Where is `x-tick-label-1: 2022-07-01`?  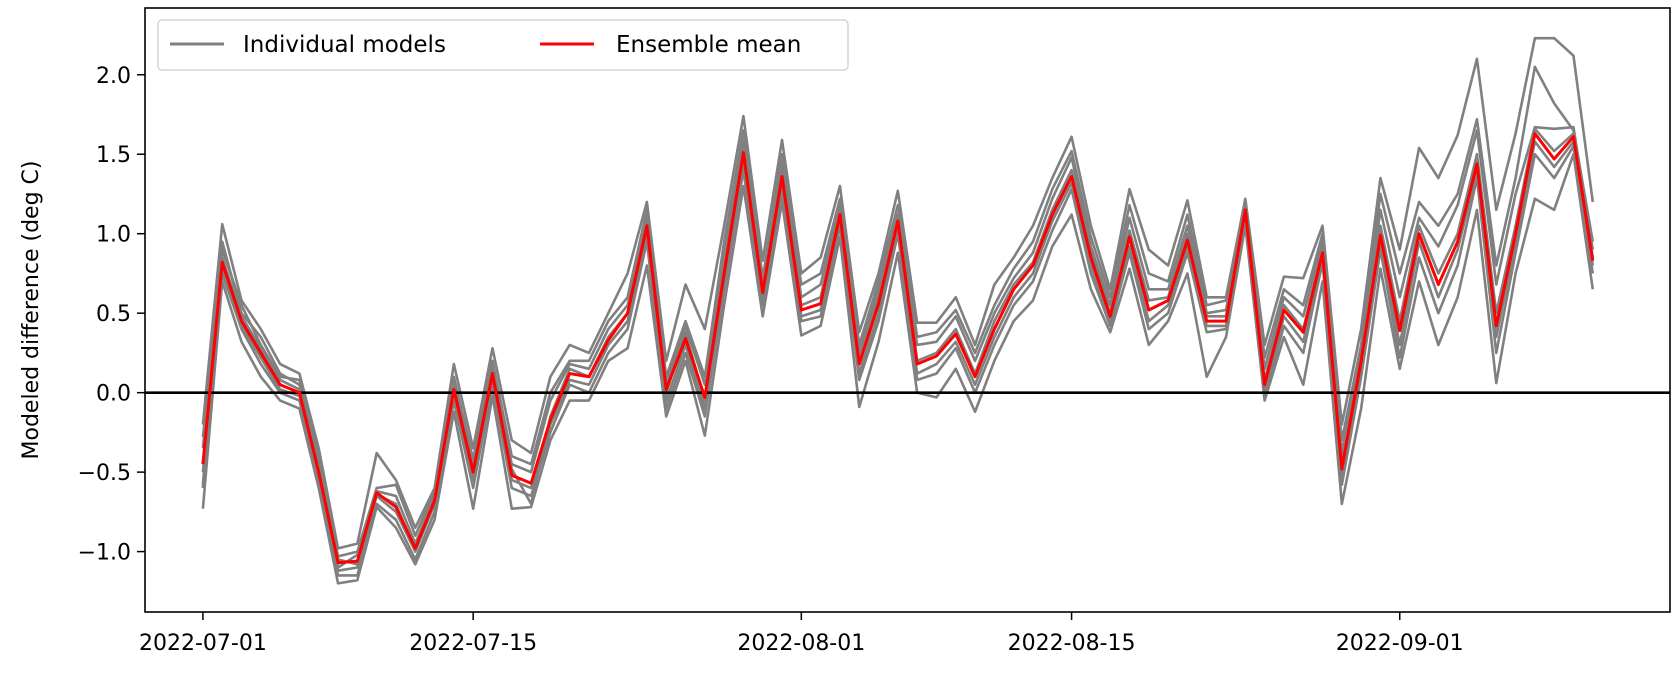
x-tick-label-1: 2022-07-01 is located at coordinates (203, 643).